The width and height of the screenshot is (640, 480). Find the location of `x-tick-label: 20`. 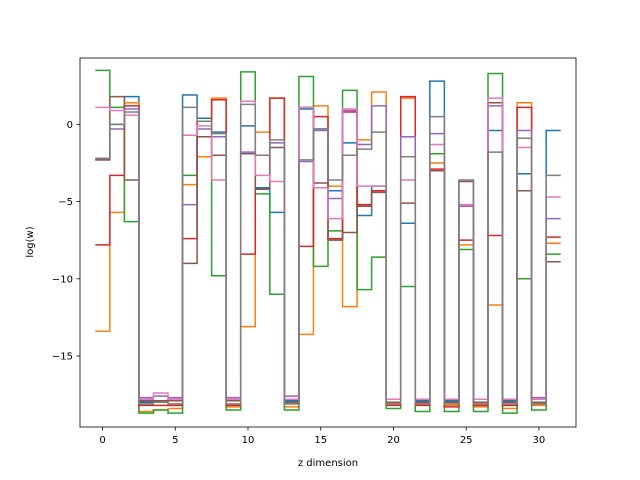

x-tick-label: 20 is located at coordinates (393, 440).